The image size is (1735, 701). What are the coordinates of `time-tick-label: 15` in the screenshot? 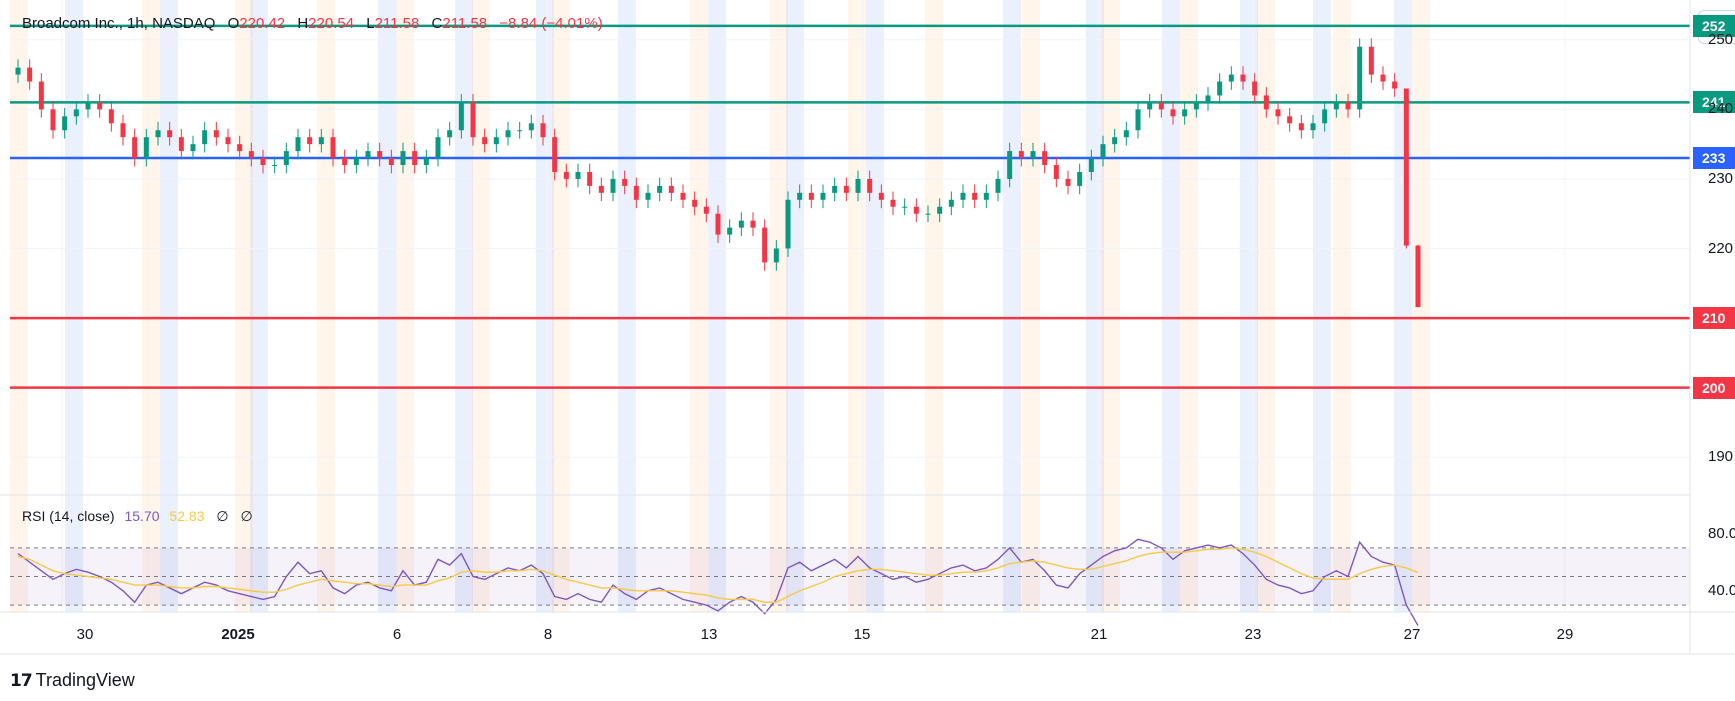 It's located at (862, 634).